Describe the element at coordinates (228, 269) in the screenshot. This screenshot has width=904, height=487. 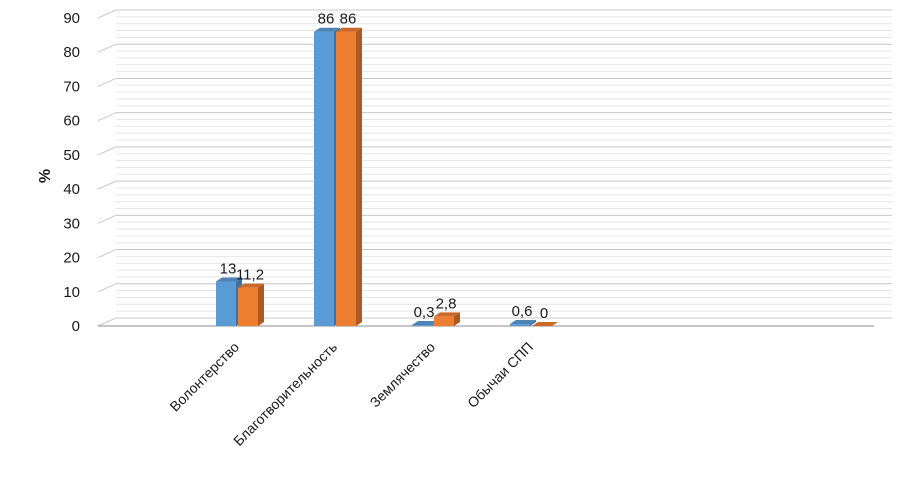
I see `data-label: 13` at that location.